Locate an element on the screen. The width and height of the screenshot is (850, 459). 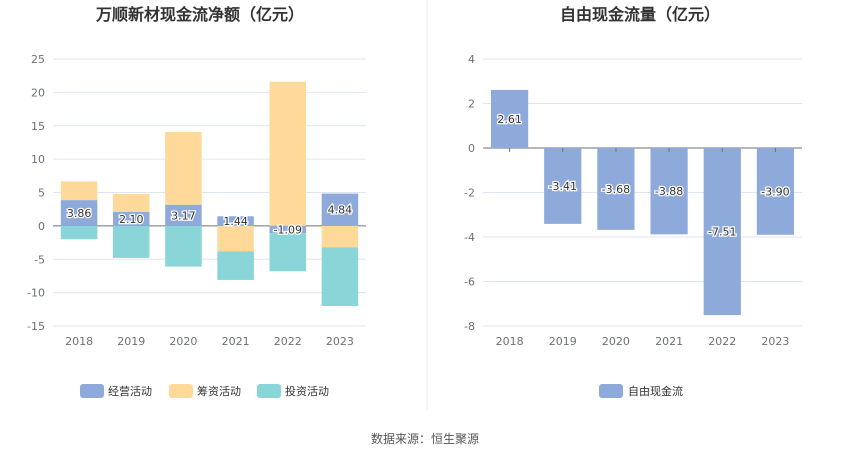
bar-financing-2023 is located at coordinates (340, 236).